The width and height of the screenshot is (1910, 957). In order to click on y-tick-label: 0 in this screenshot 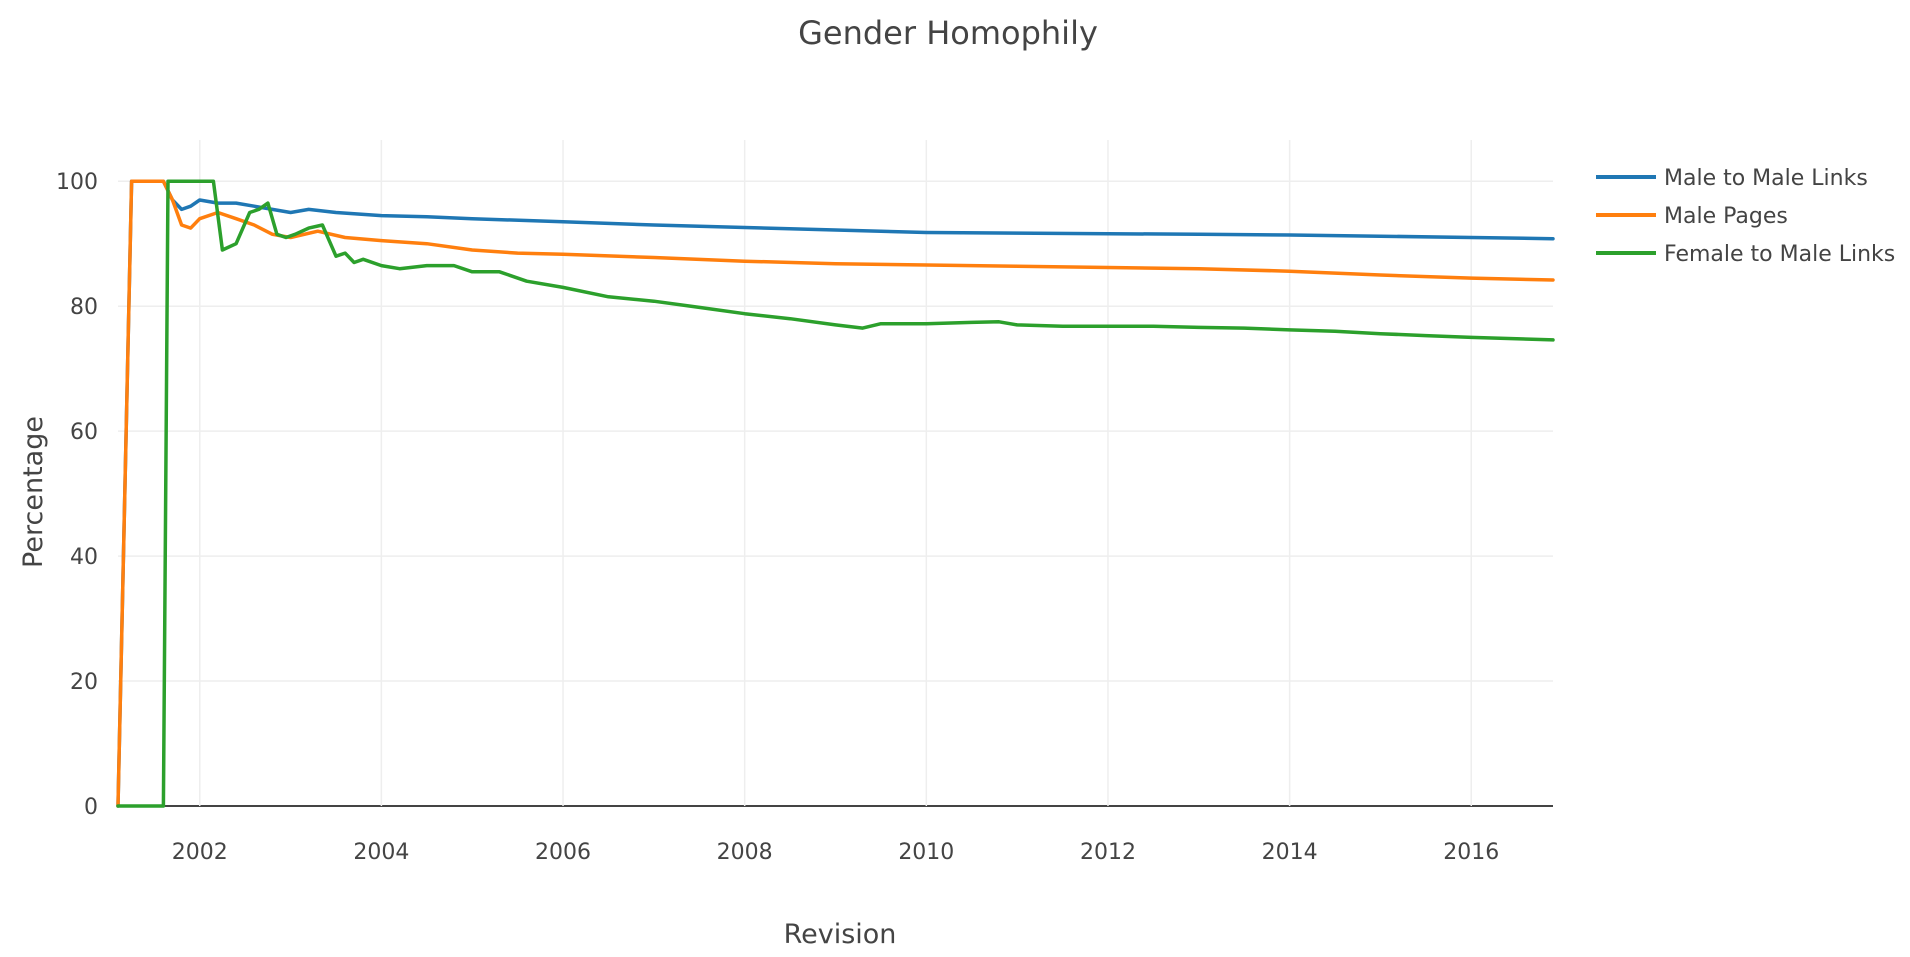, I will do `click(91, 807)`.